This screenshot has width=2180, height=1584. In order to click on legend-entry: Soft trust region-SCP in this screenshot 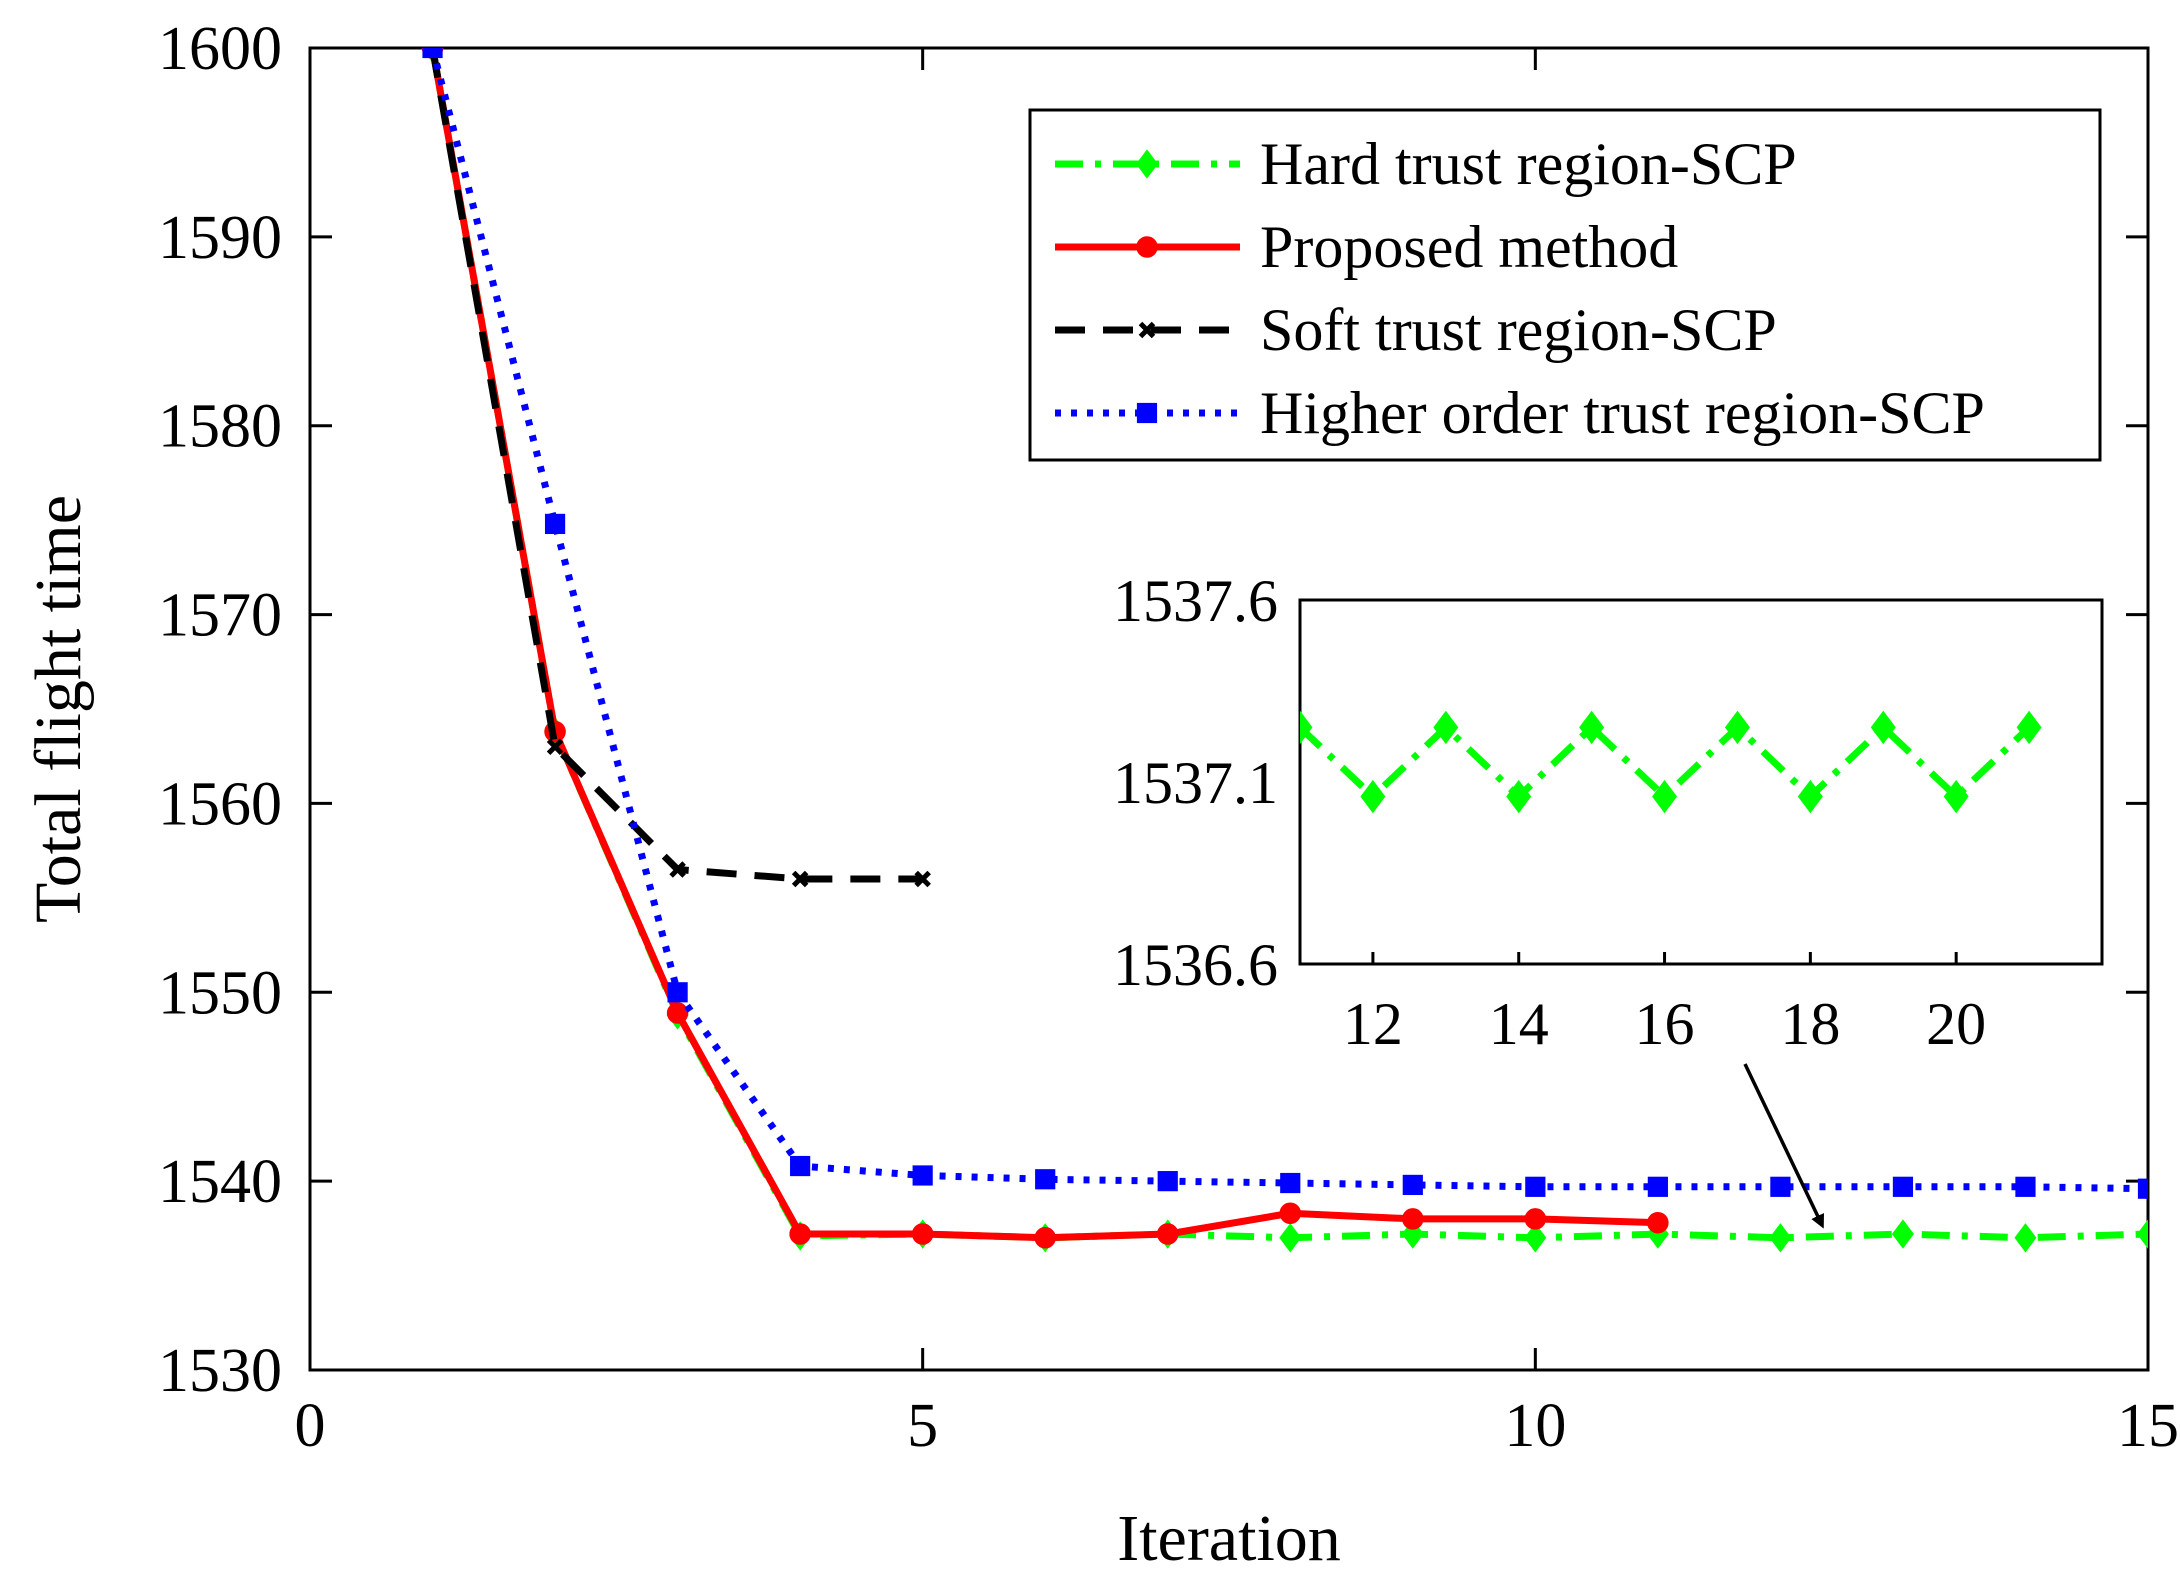, I will do `click(1416, 330)`.